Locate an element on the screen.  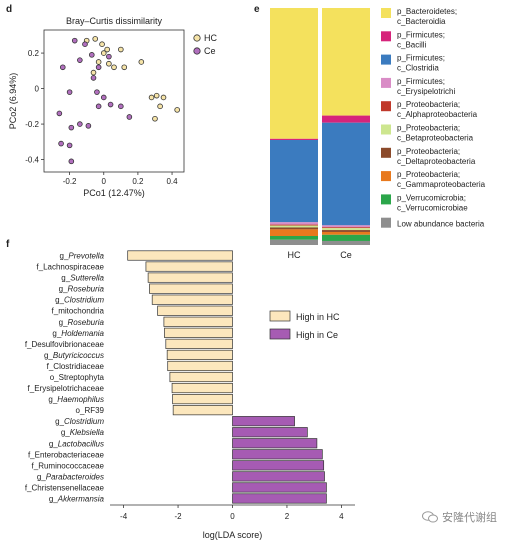
lda-x-tick-label: 4 is located at coordinates (341, 516).